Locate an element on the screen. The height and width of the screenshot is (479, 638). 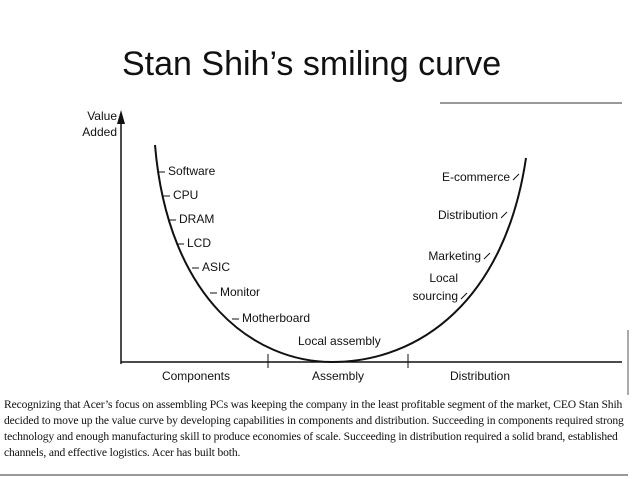
right-label: Local is located at coordinates (443, 278).